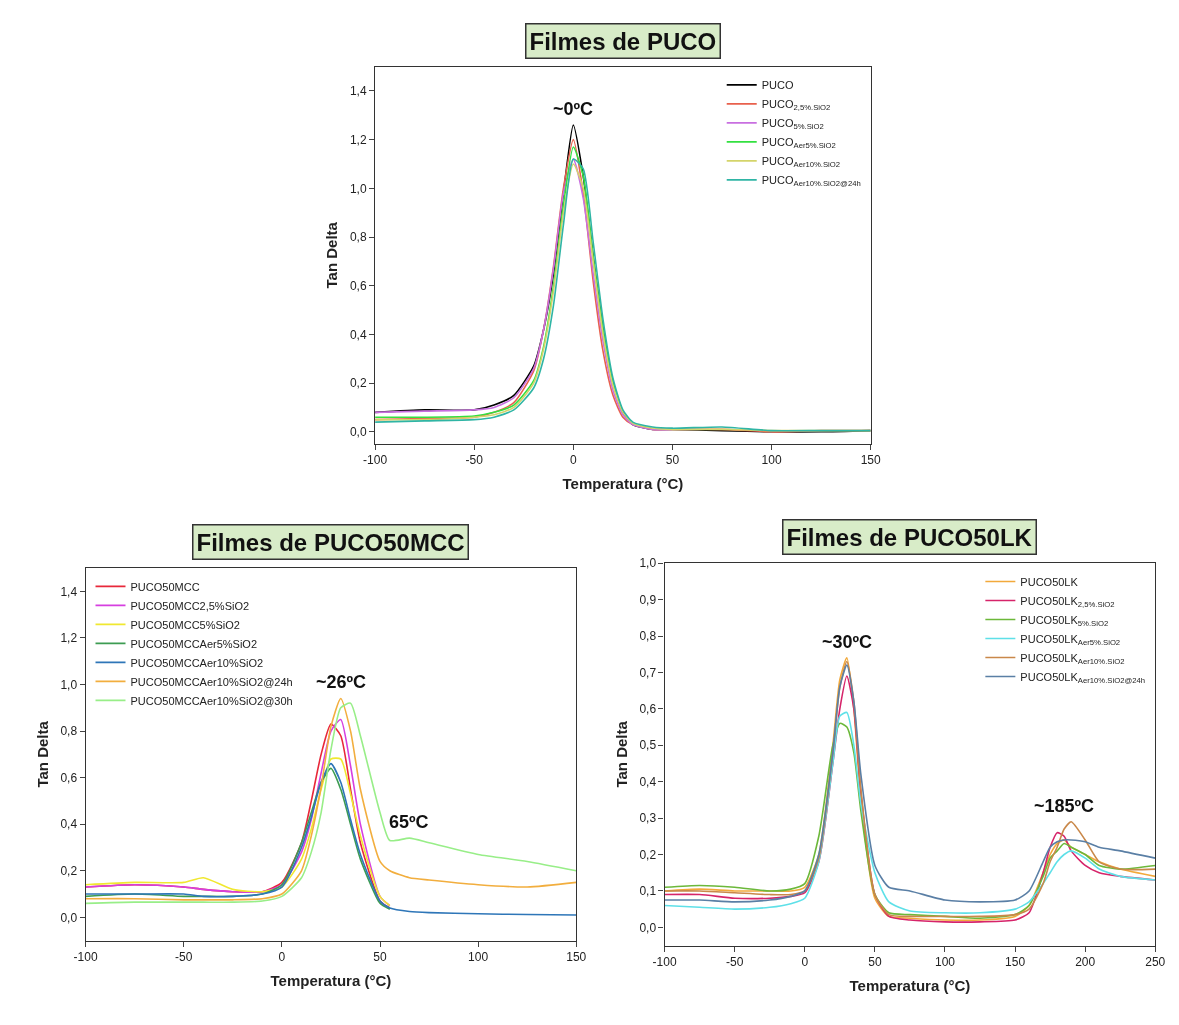 The height and width of the screenshot is (1025, 1179). Describe the element at coordinates (1049, 581) in the screenshot. I see `legend-label: PUCO50LK` at that location.